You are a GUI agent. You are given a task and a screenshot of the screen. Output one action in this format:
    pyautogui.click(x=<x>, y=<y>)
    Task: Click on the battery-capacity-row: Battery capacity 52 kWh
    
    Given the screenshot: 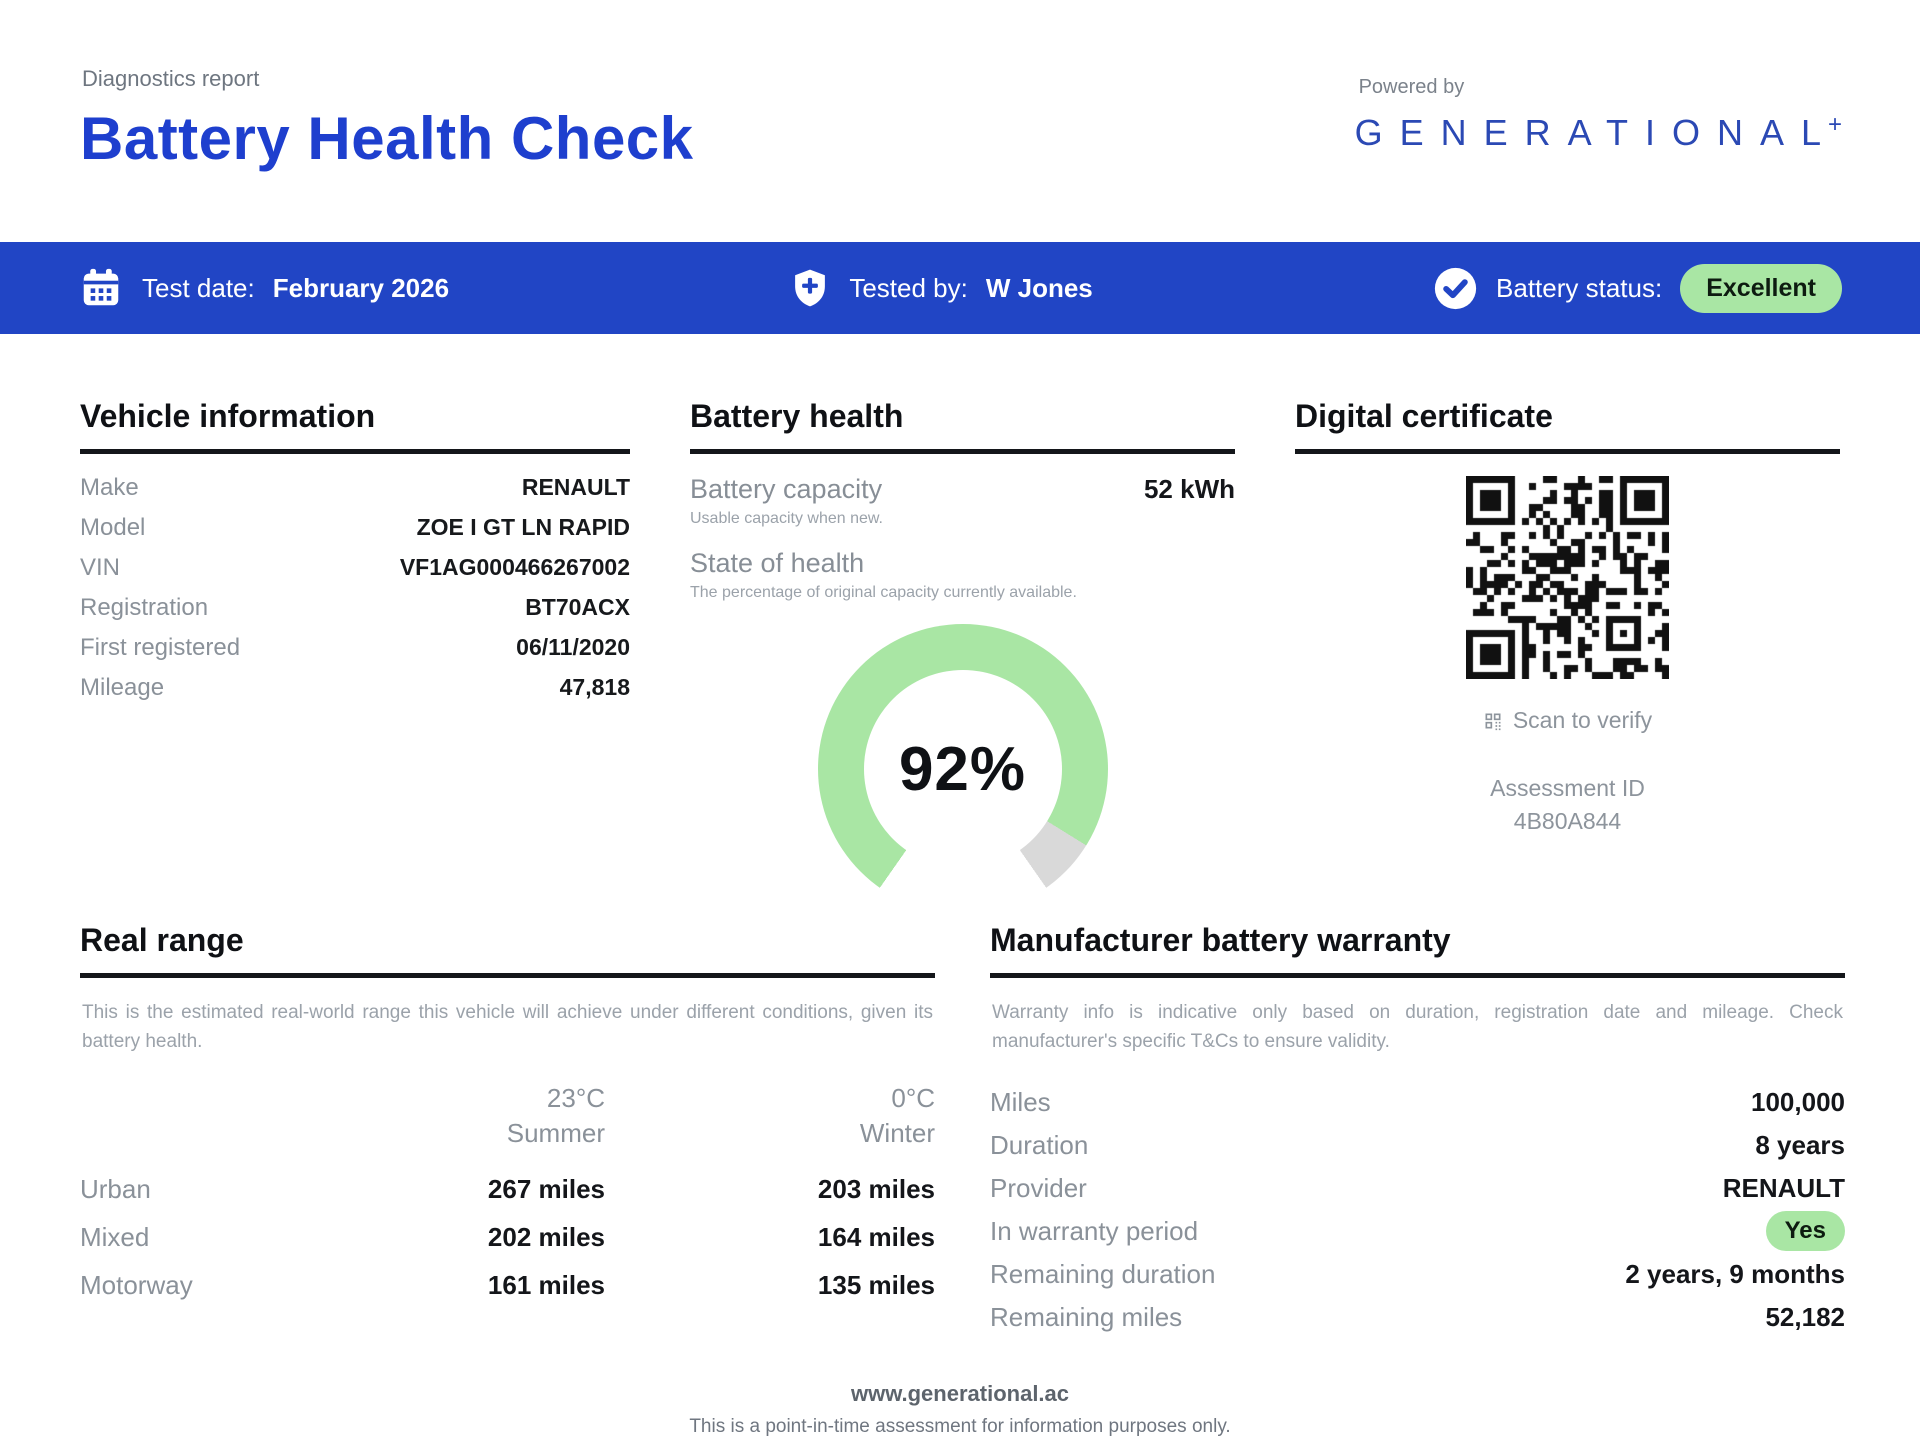 What is the action you would take?
    pyautogui.click(x=962, y=489)
    